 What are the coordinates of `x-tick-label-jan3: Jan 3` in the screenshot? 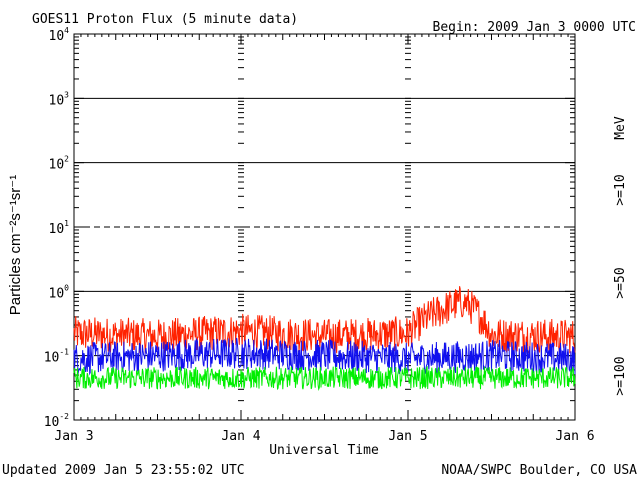 It's located at (73, 436).